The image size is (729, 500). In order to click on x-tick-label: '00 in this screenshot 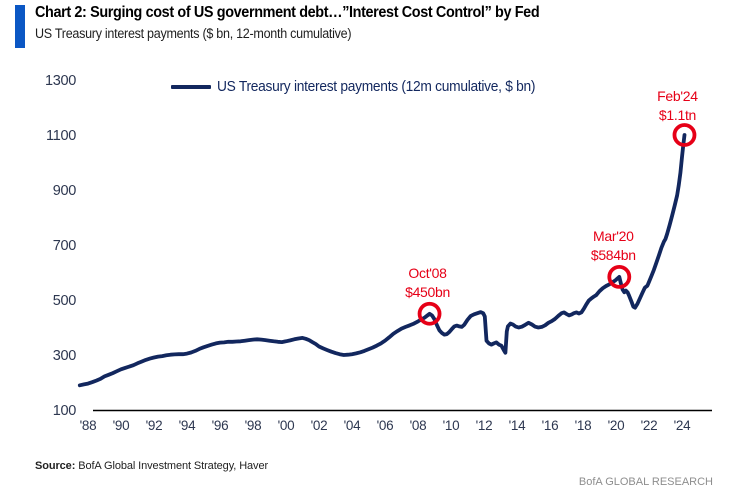, I will do `click(286, 425)`.